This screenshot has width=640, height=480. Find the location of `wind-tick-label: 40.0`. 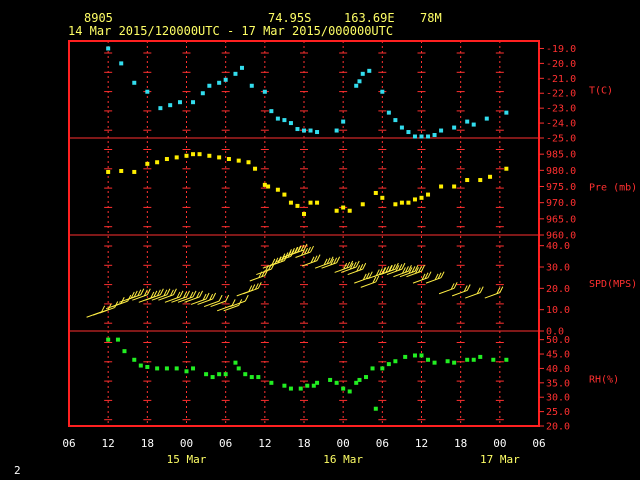

wind-tick-label: 40.0 is located at coordinates (558, 246).